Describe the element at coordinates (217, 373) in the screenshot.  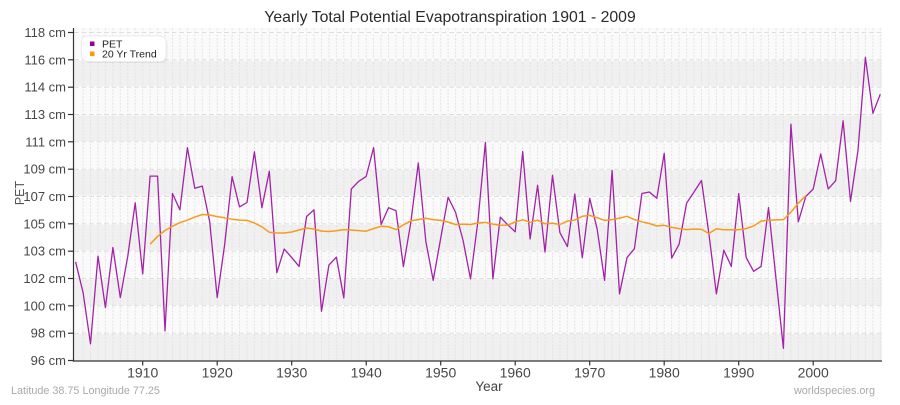
I see `svg-text: 1920` at that location.